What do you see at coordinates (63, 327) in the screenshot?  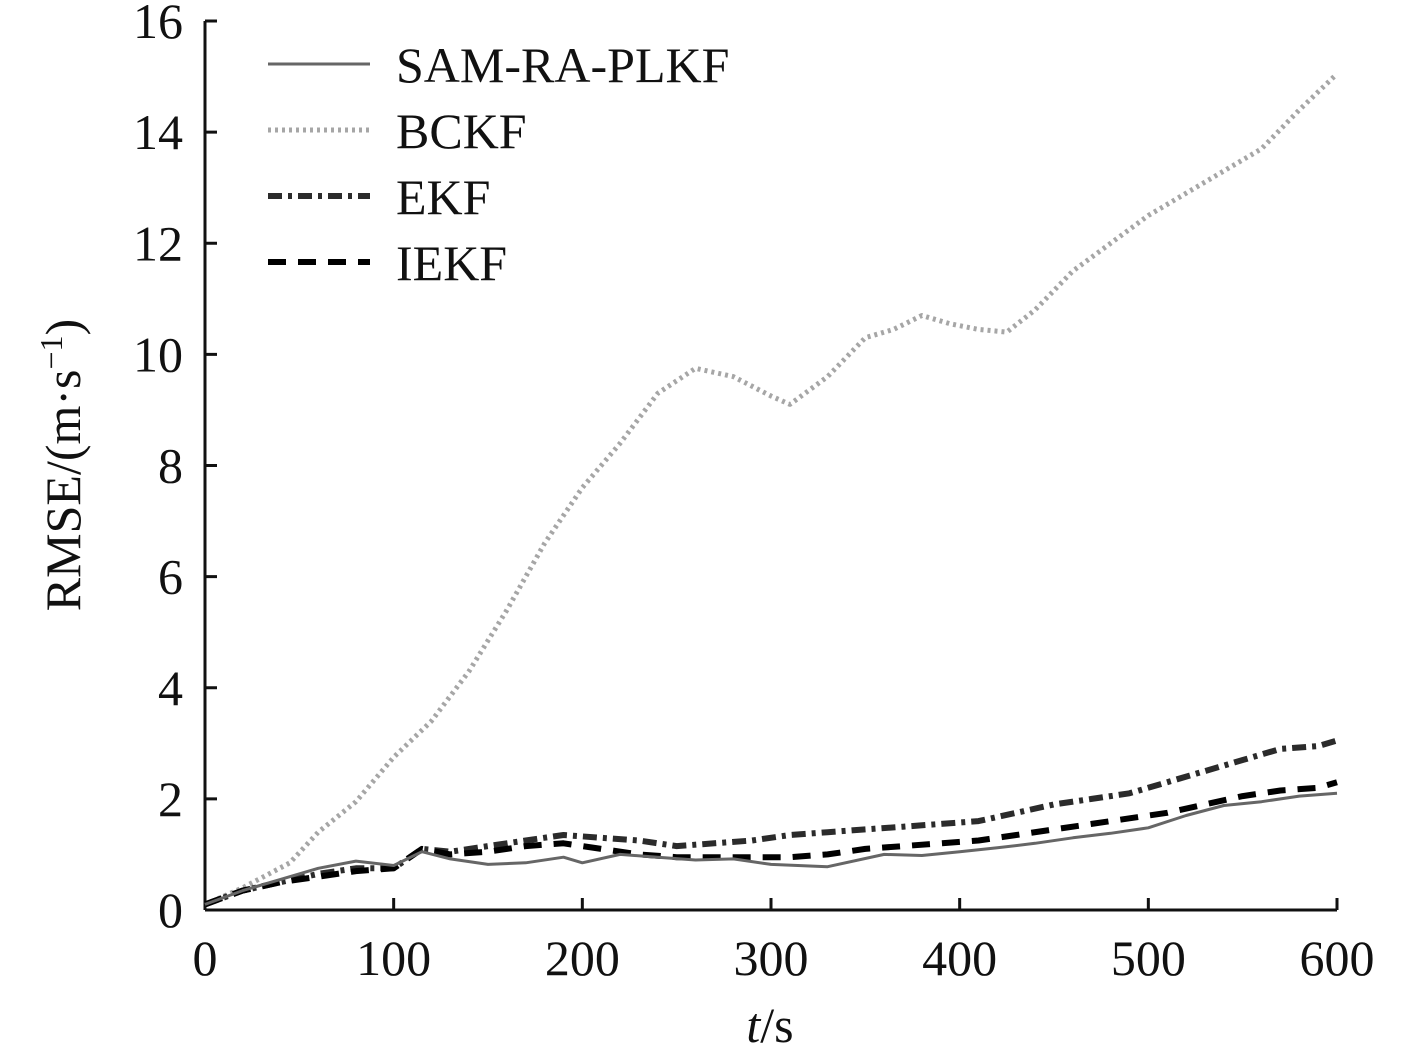 I see `y-axis-label-close: )` at bounding box center [63, 327].